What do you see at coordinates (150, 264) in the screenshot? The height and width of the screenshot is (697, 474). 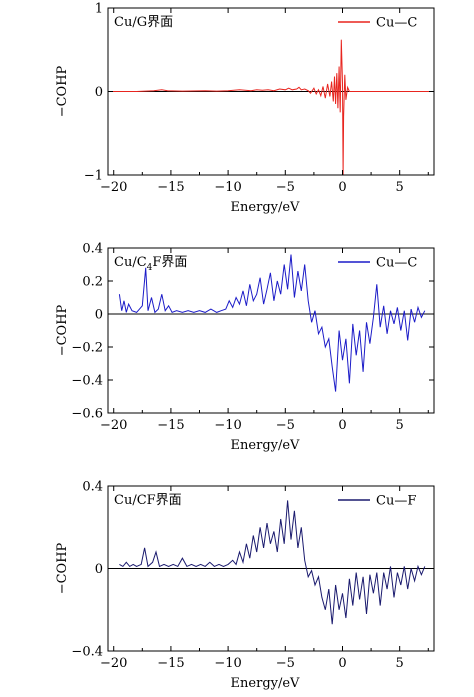 I see `panel-label: Cu/C4F界面` at bounding box center [150, 264].